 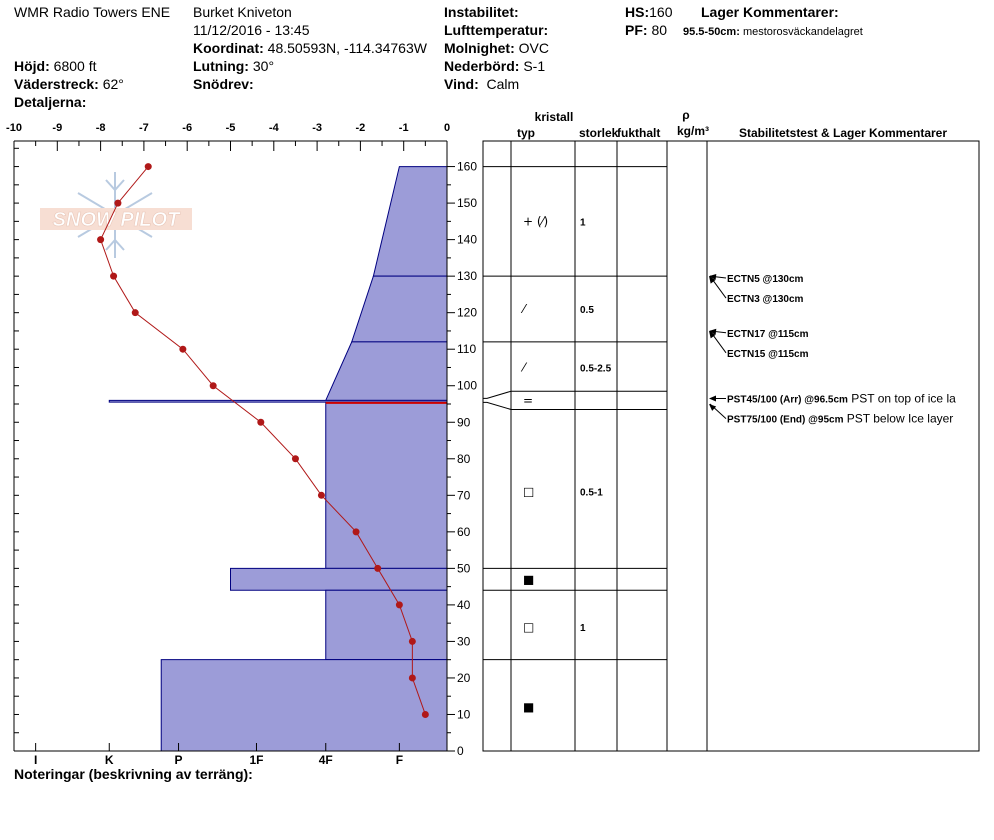 What do you see at coordinates (101, 128) in the screenshot?
I see `temp-tick-label: -8` at bounding box center [101, 128].